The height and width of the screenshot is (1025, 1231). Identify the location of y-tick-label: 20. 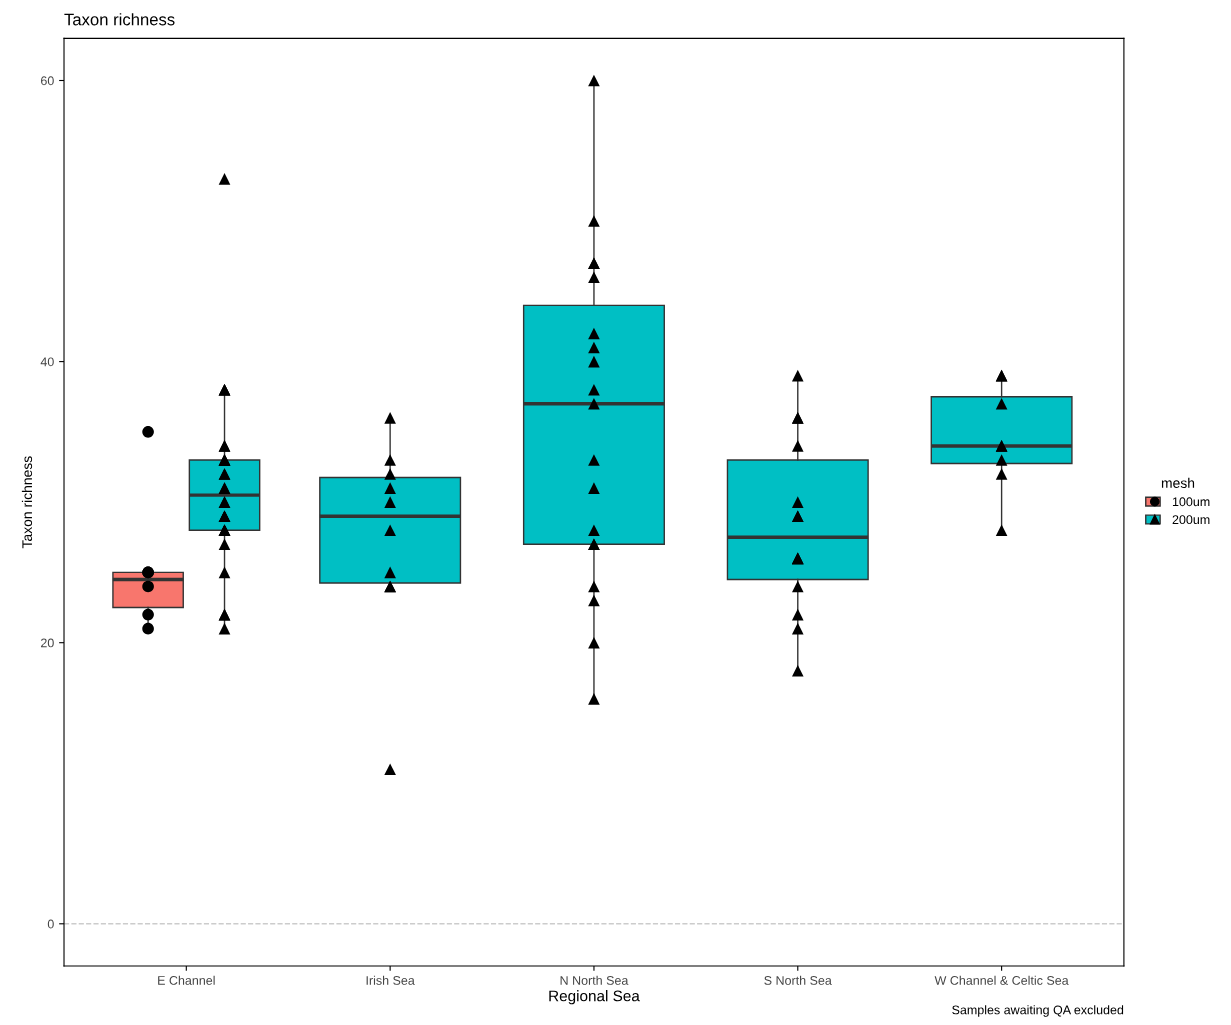
(47, 643).